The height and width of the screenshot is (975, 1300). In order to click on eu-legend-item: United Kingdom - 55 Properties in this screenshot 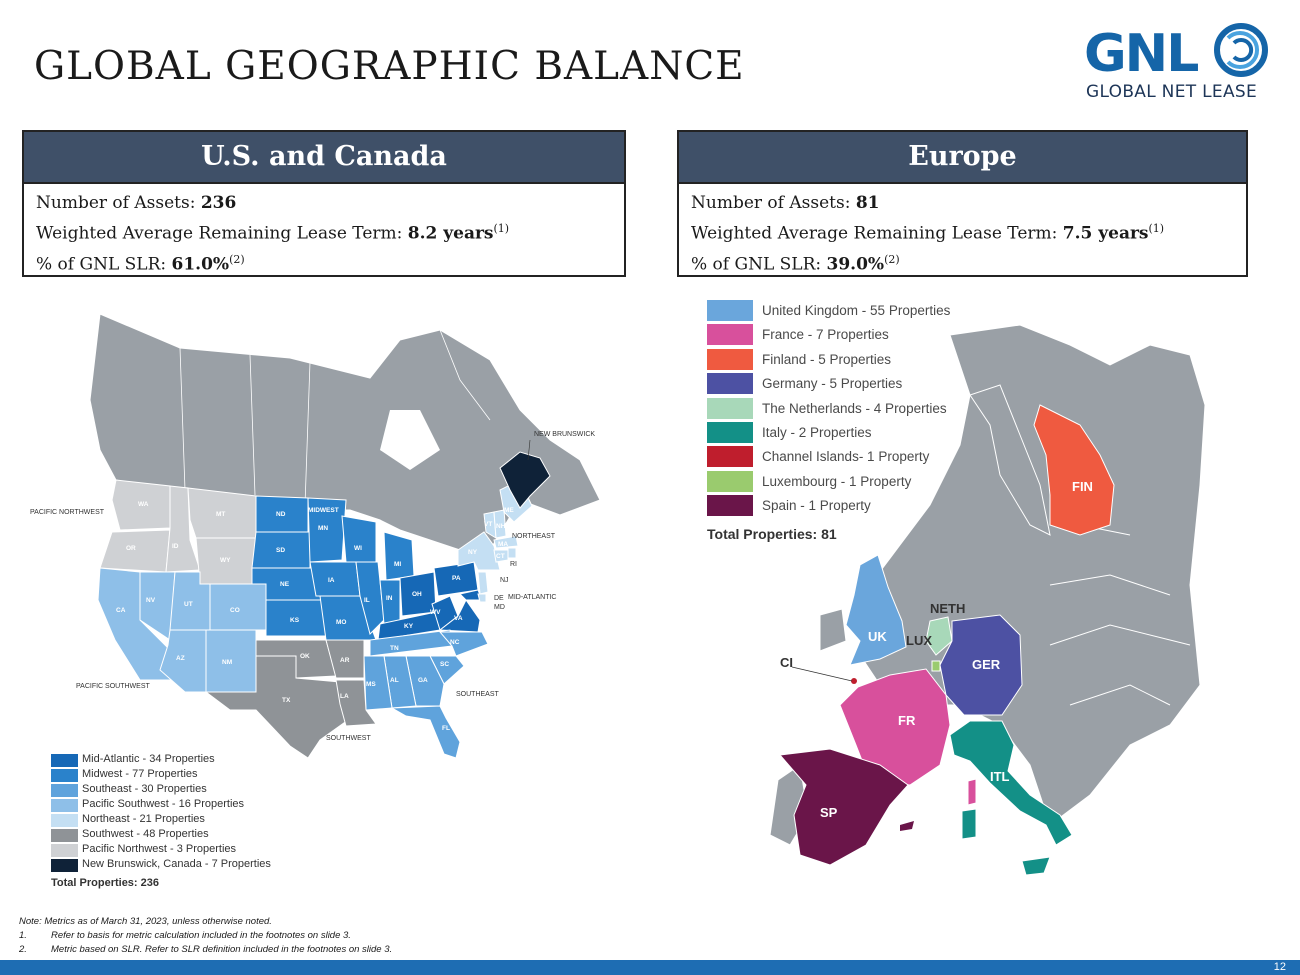, I will do `click(828, 312)`.